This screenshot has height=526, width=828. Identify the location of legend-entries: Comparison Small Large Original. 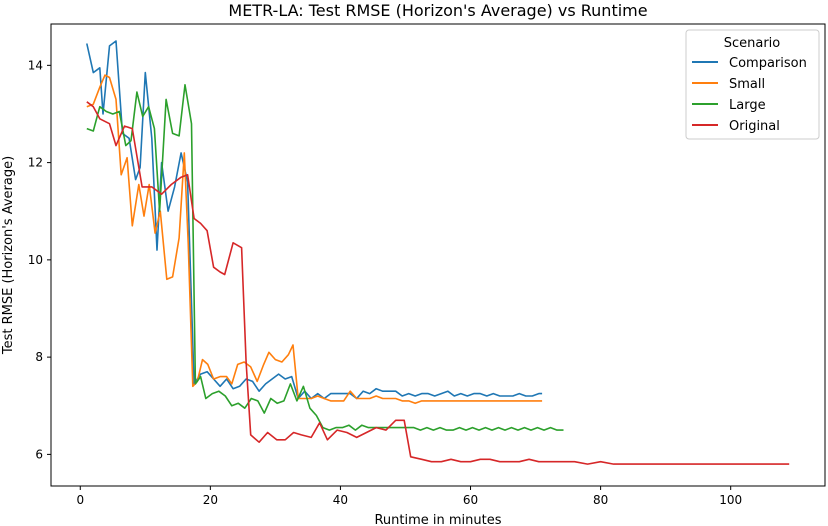
(749, 95).